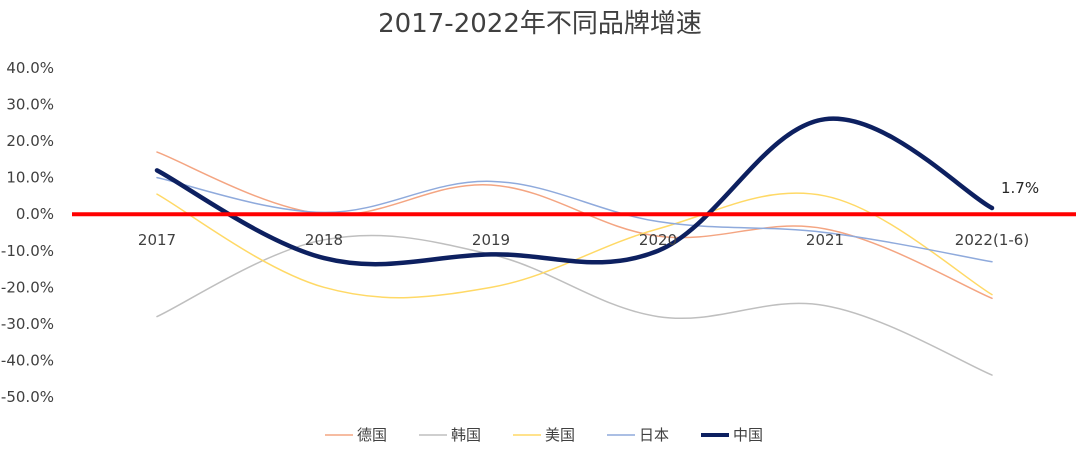  What do you see at coordinates (658, 240) in the screenshot?
I see `x-tick-label: 2020` at bounding box center [658, 240].